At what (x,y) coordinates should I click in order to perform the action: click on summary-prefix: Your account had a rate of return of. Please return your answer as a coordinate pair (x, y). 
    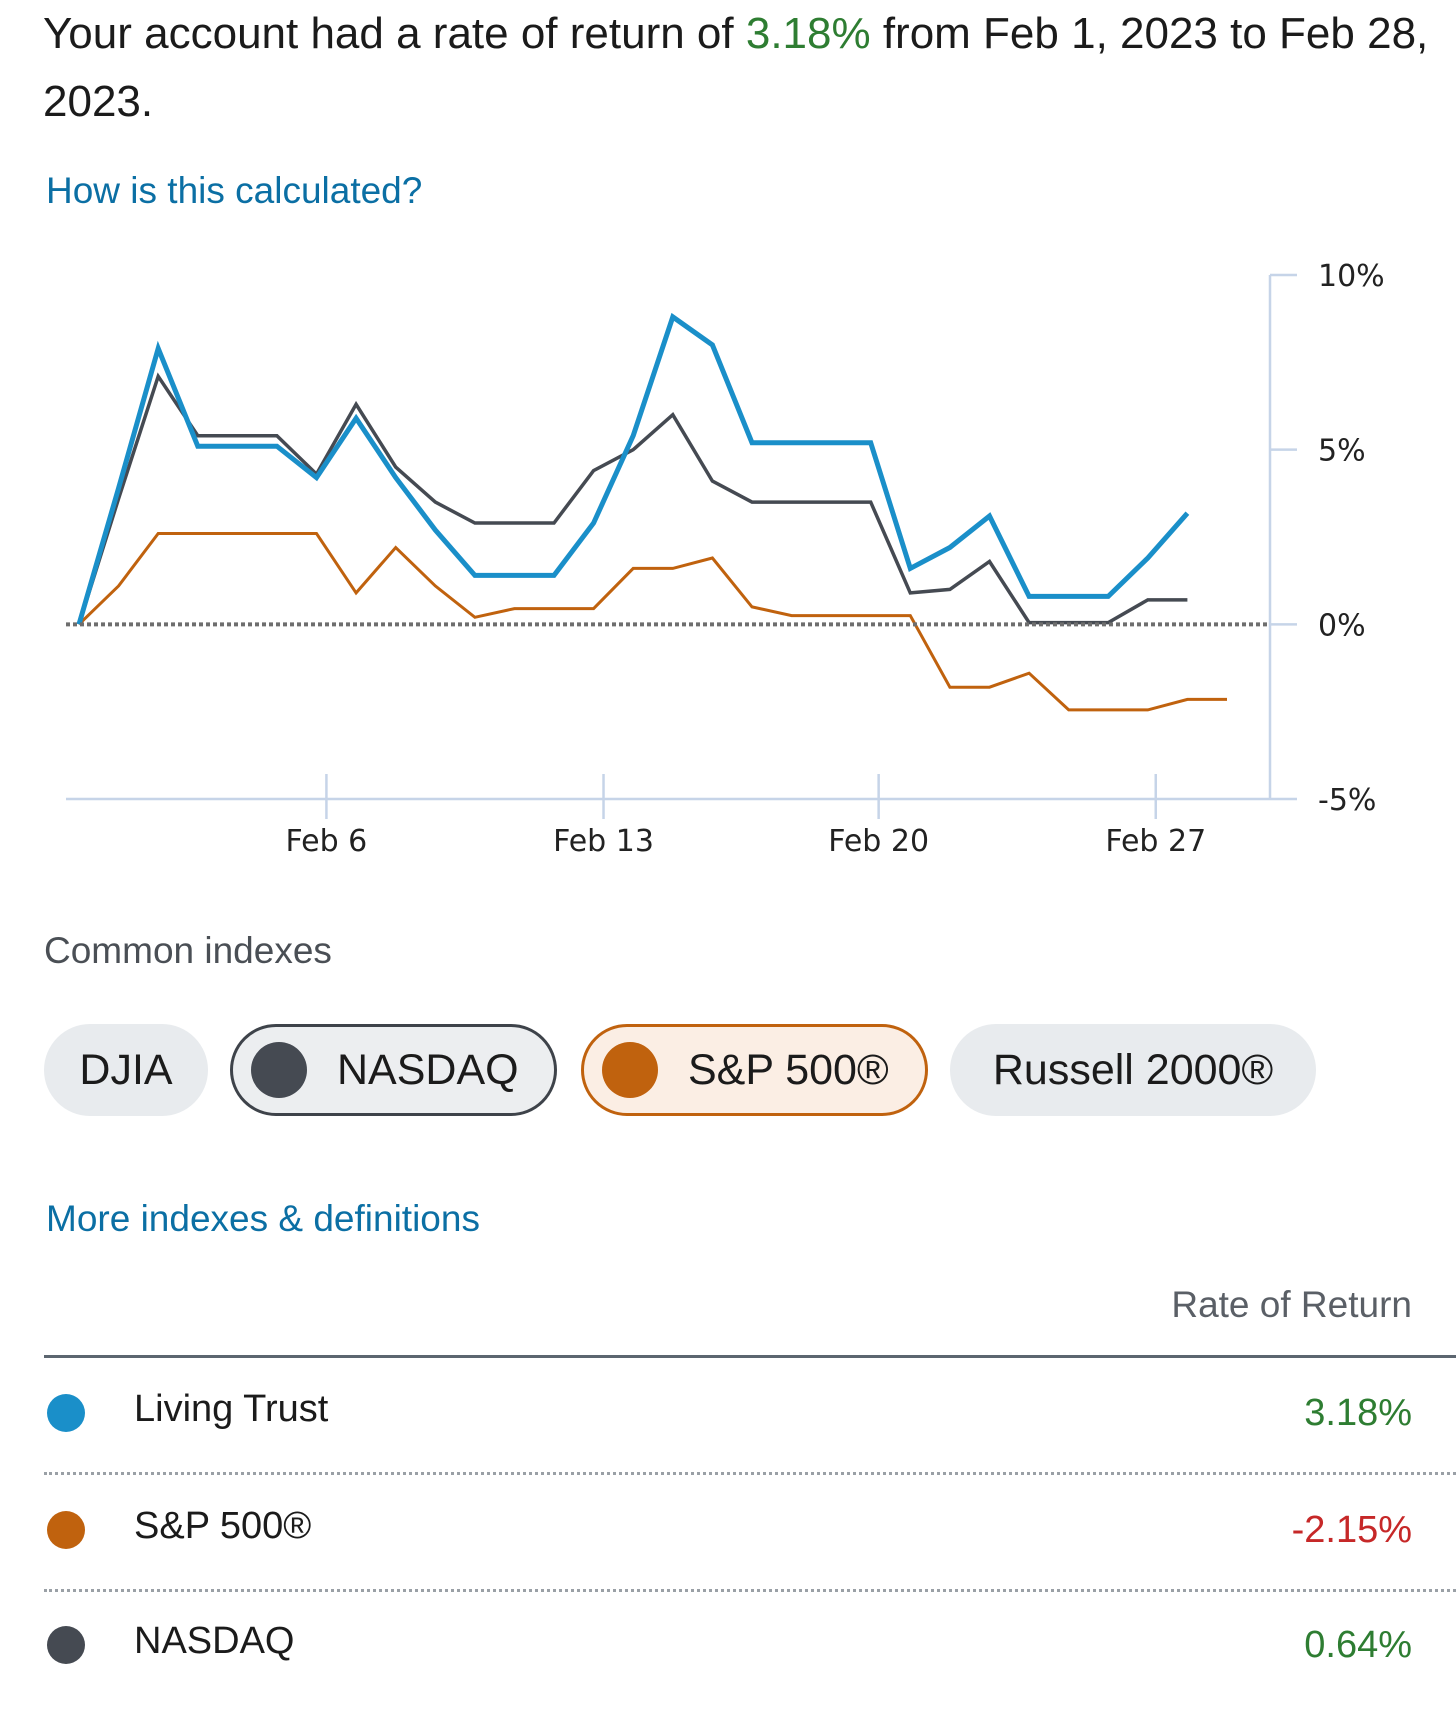
    Looking at the image, I should click on (394, 33).